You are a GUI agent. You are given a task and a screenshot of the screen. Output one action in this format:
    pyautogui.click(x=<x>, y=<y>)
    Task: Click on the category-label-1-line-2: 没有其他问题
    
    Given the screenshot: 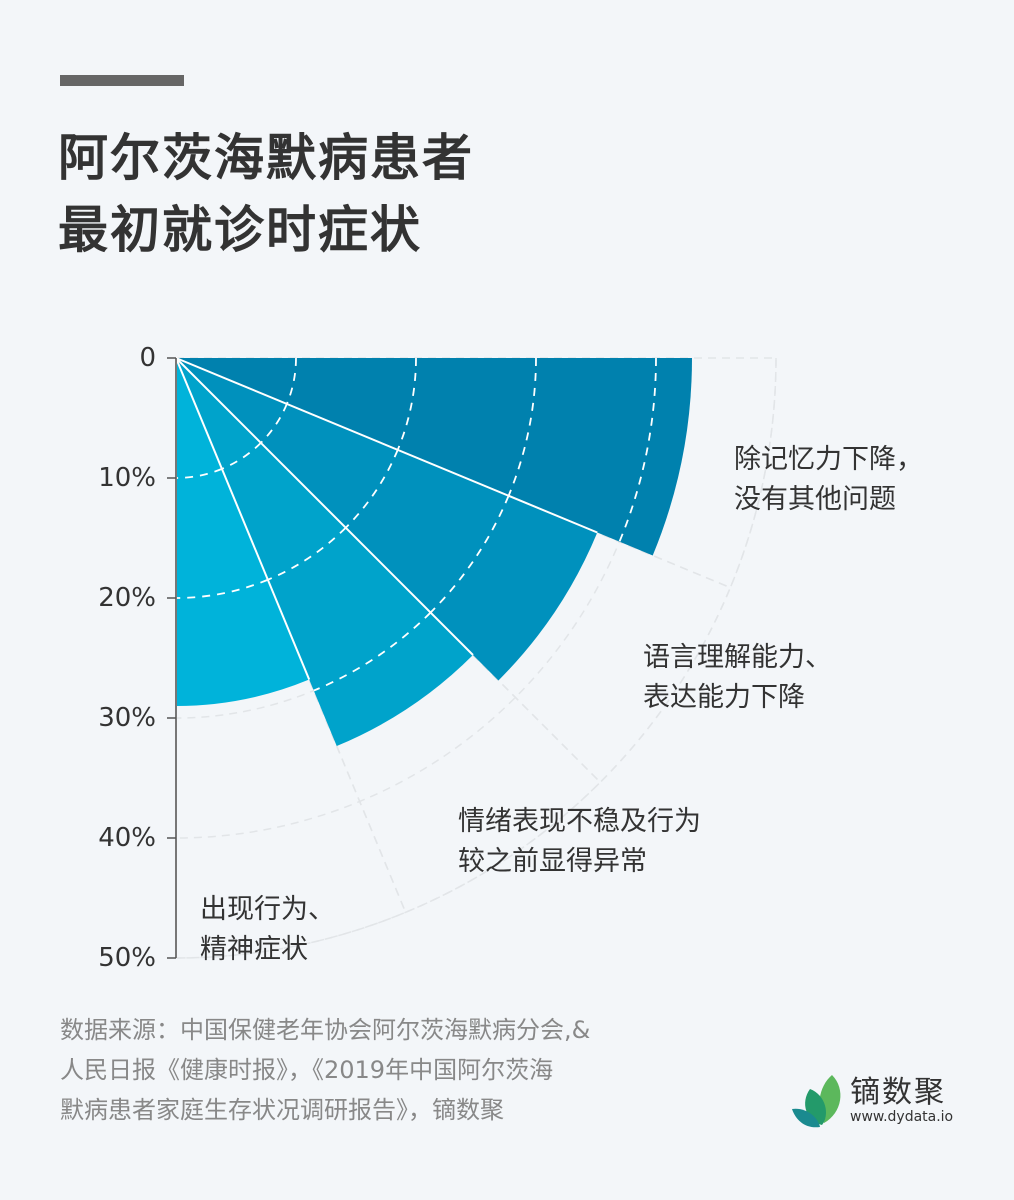 What is the action you would take?
    pyautogui.click(x=815, y=499)
    